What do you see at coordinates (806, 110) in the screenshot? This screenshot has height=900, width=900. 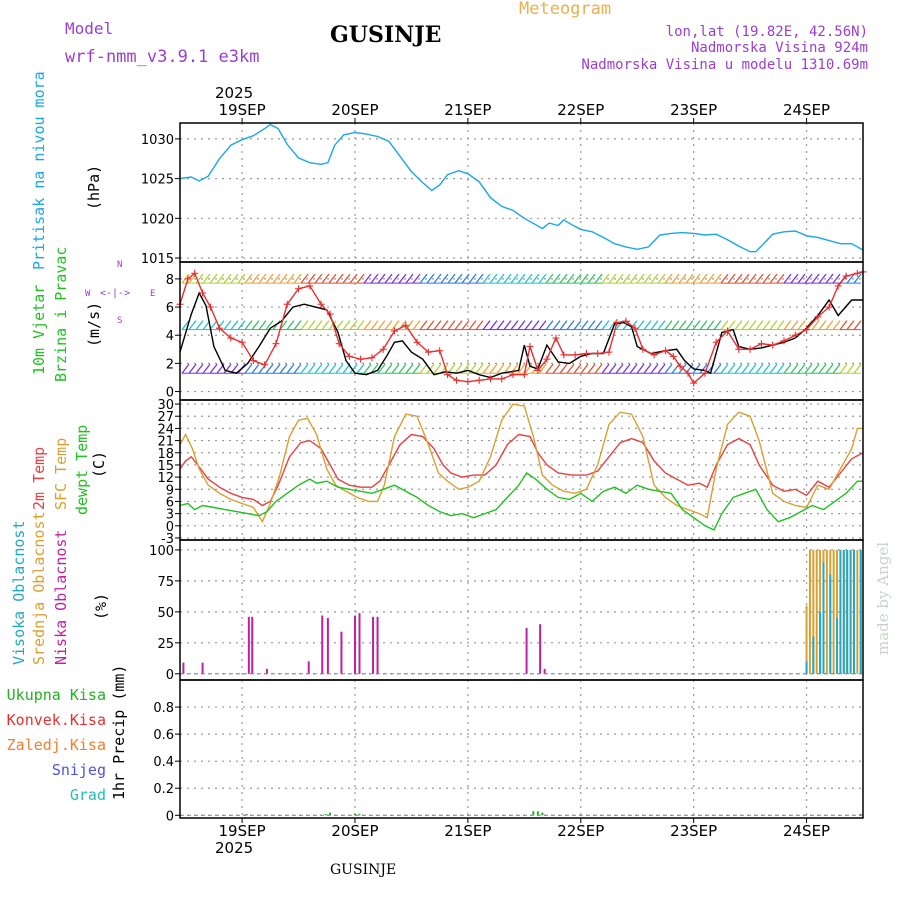 I see `x-tick-label-top: 24SEP` at bounding box center [806, 110].